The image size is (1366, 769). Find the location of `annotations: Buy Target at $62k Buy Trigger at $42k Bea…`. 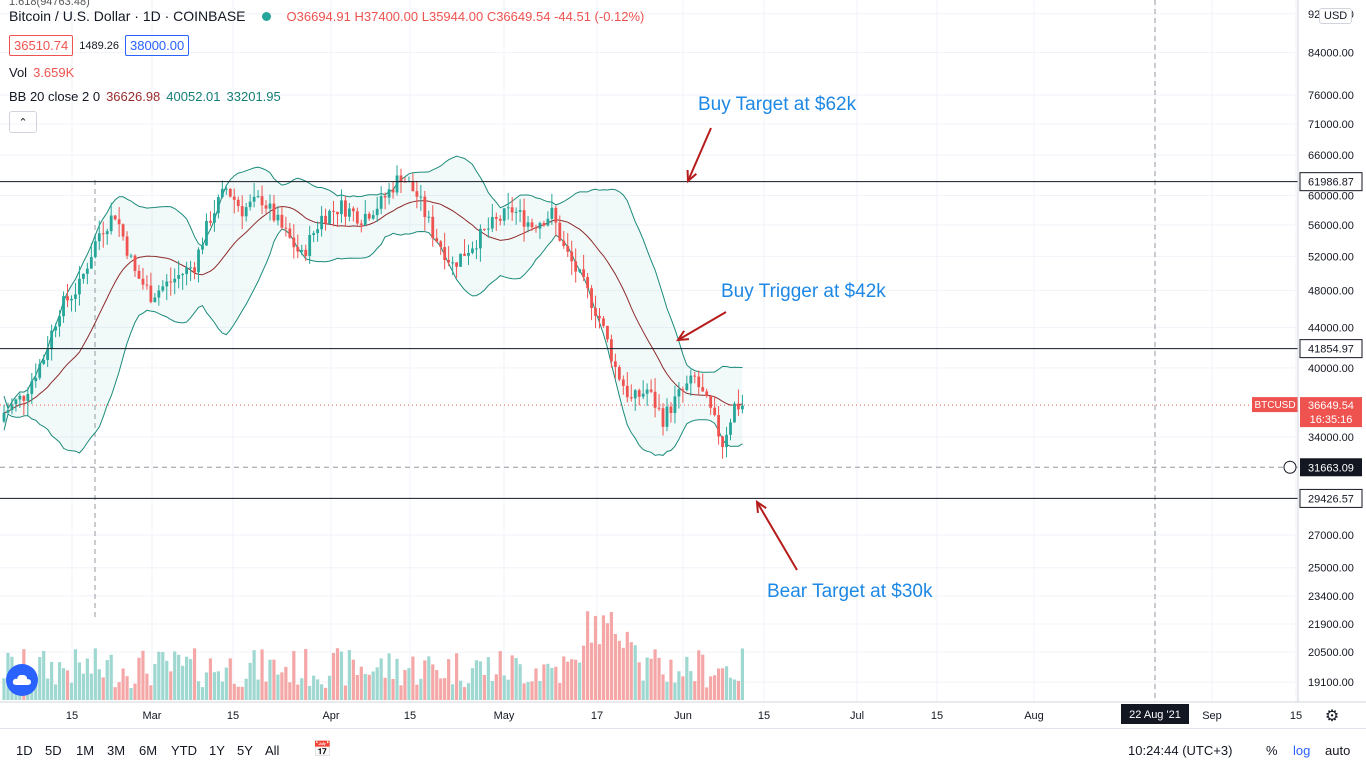

annotations: Buy Target at $62k Buy Trigger at $42k Bea… is located at coordinates (804, 348).